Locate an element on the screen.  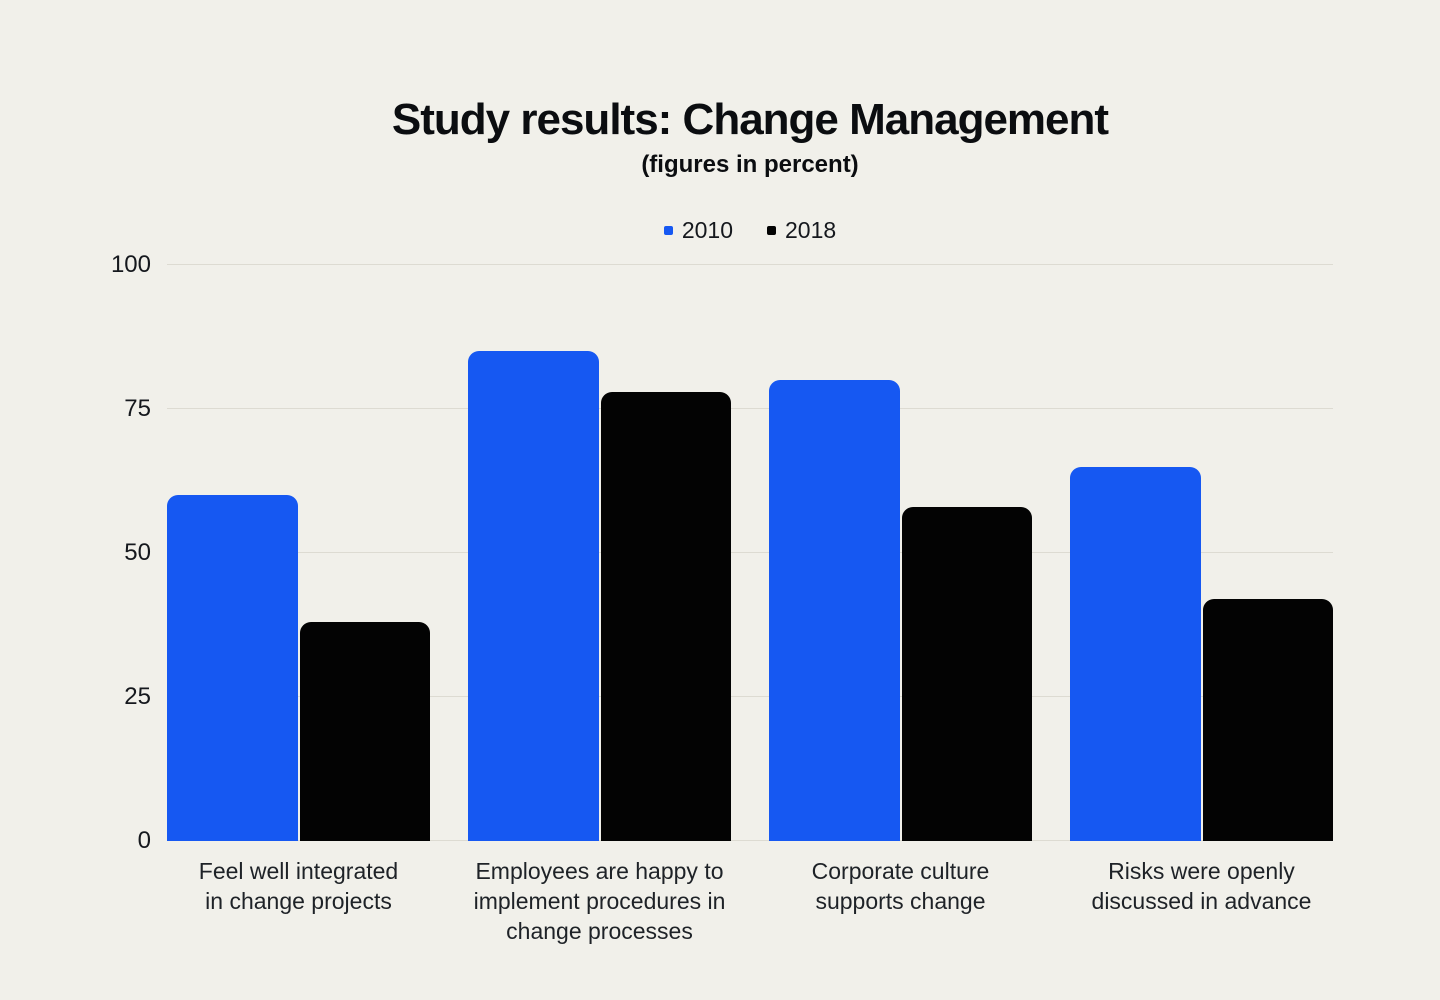
x-label-3: Risks were openly discussed in advance is located at coordinates (1202, 886).